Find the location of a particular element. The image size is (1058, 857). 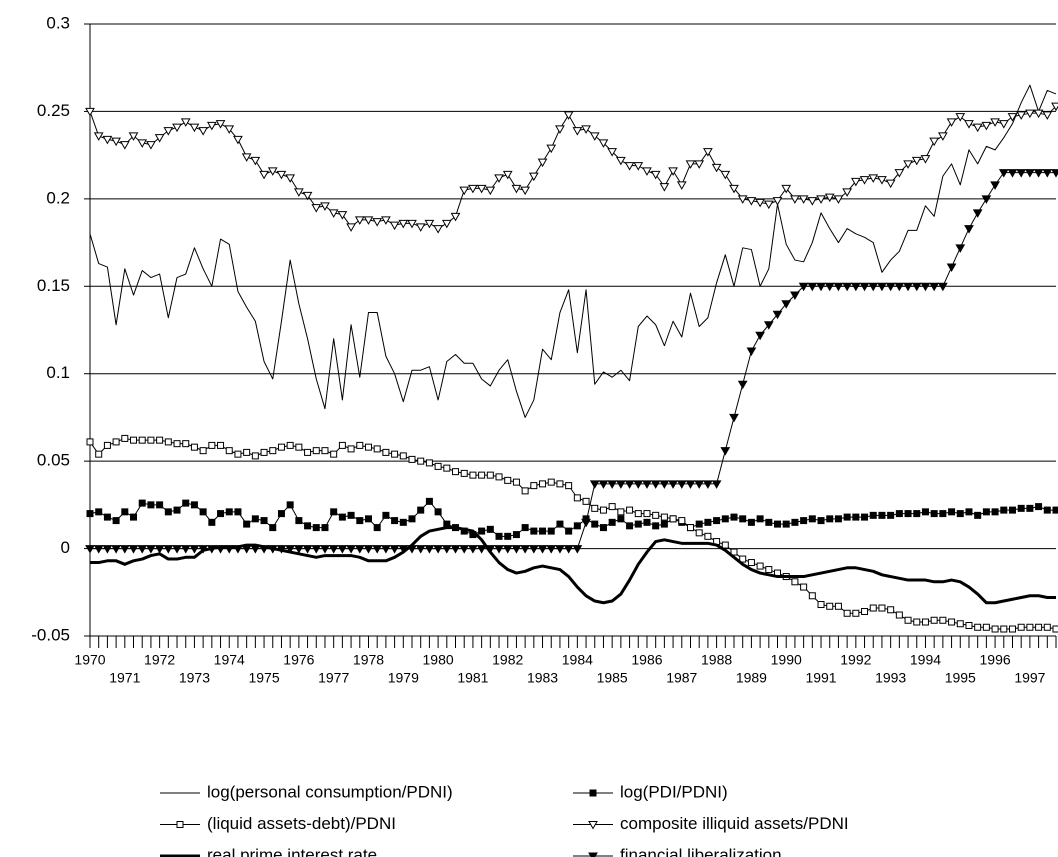

x-tick-label: 1973 is located at coordinates (194, 678).